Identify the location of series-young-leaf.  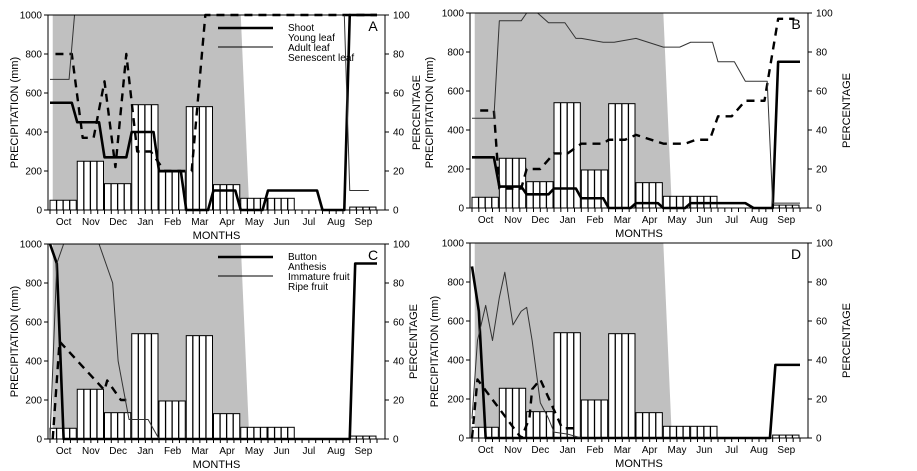
(637, 103).